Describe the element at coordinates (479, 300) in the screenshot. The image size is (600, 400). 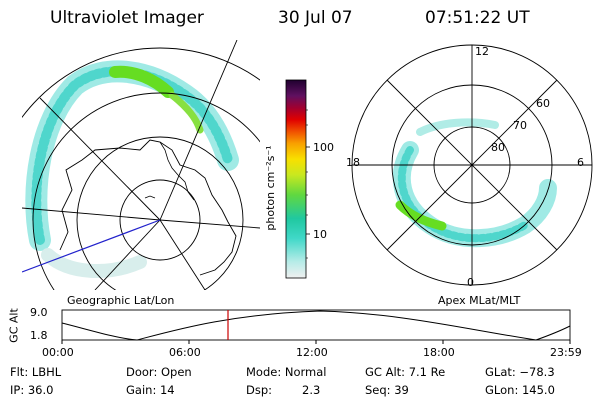
I see `right-panel-caption: Apex MLat/MLT` at that location.